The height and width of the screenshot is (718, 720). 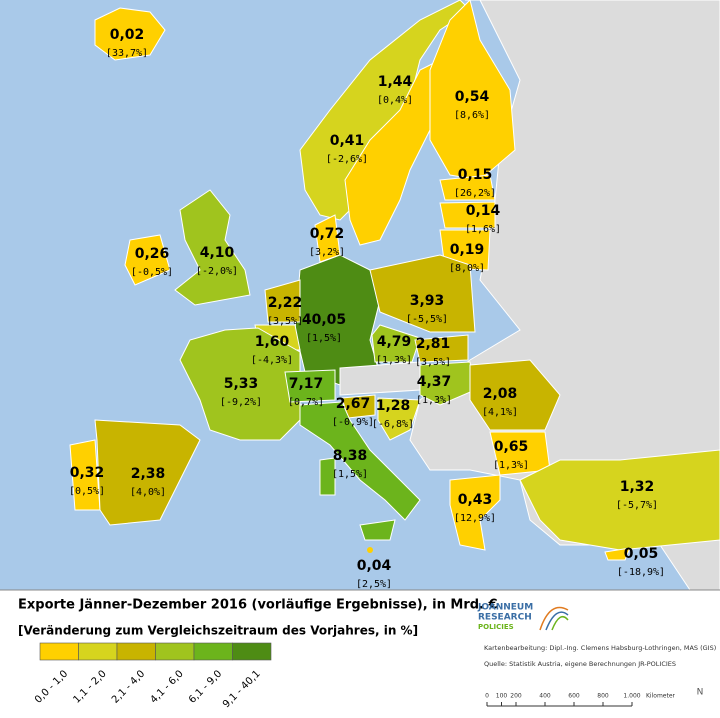 I want to click on legend-label: 4,1 - 6,0, so click(x=166, y=686).